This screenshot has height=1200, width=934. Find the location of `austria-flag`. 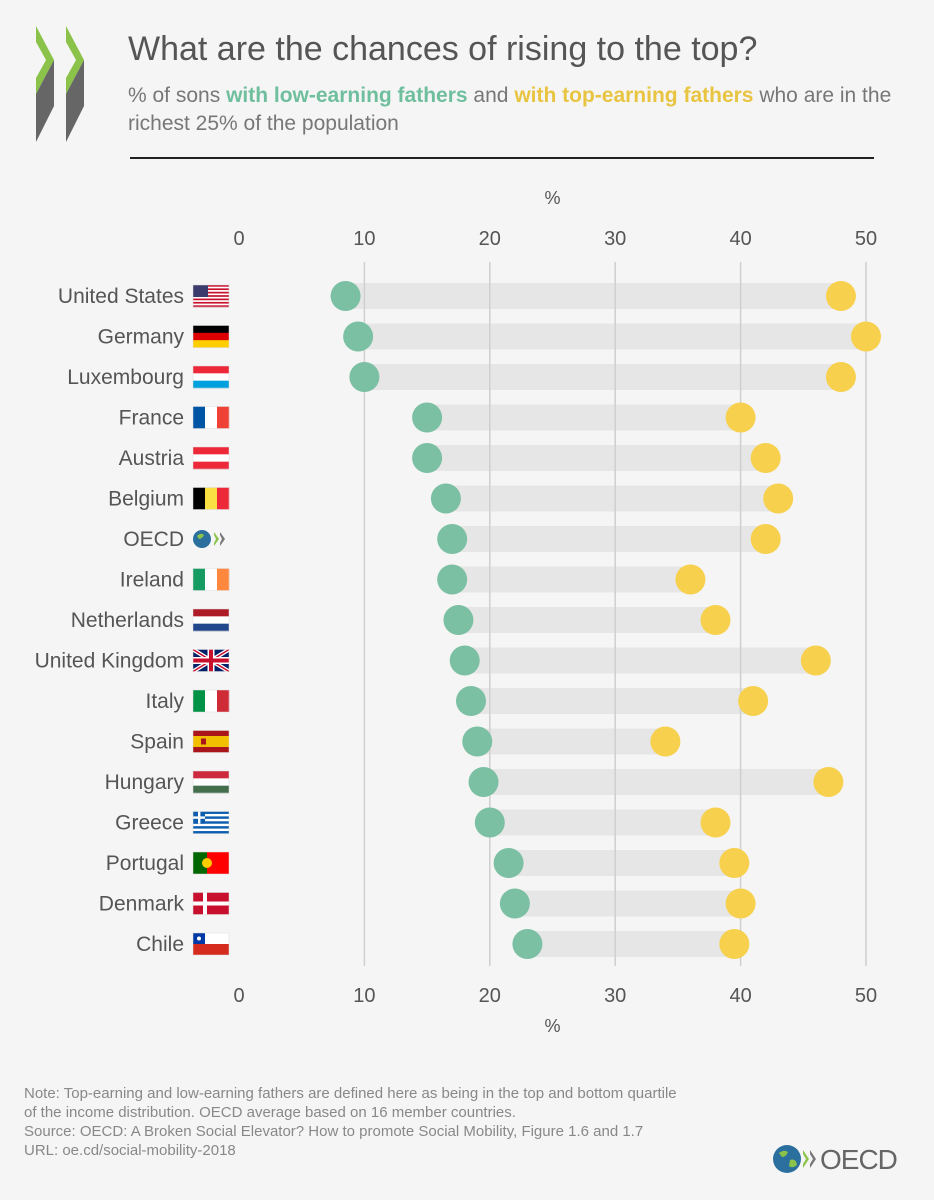

austria-flag is located at coordinates (211, 458).